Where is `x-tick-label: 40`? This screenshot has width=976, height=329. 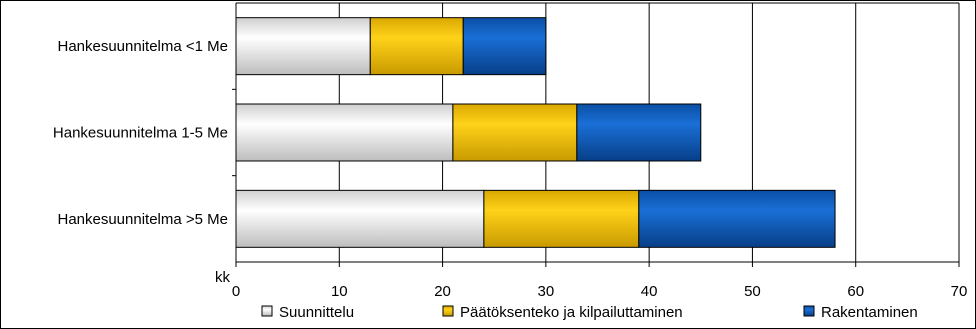 x-tick-label: 40 is located at coordinates (649, 291).